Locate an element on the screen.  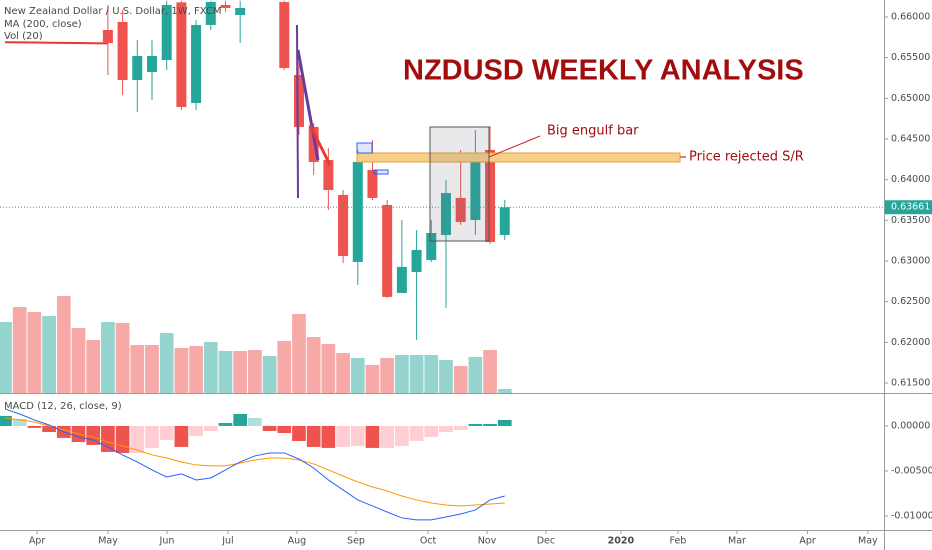
x-tick-label: May is located at coordinates (868, 541).